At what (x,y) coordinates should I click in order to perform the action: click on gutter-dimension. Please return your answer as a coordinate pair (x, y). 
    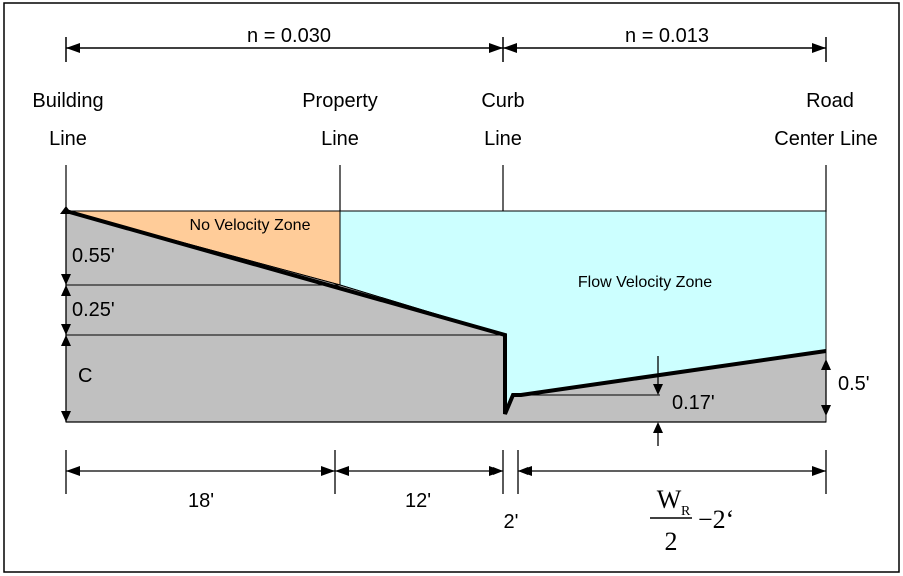
    Looking at the image, I should click on (658, 401).